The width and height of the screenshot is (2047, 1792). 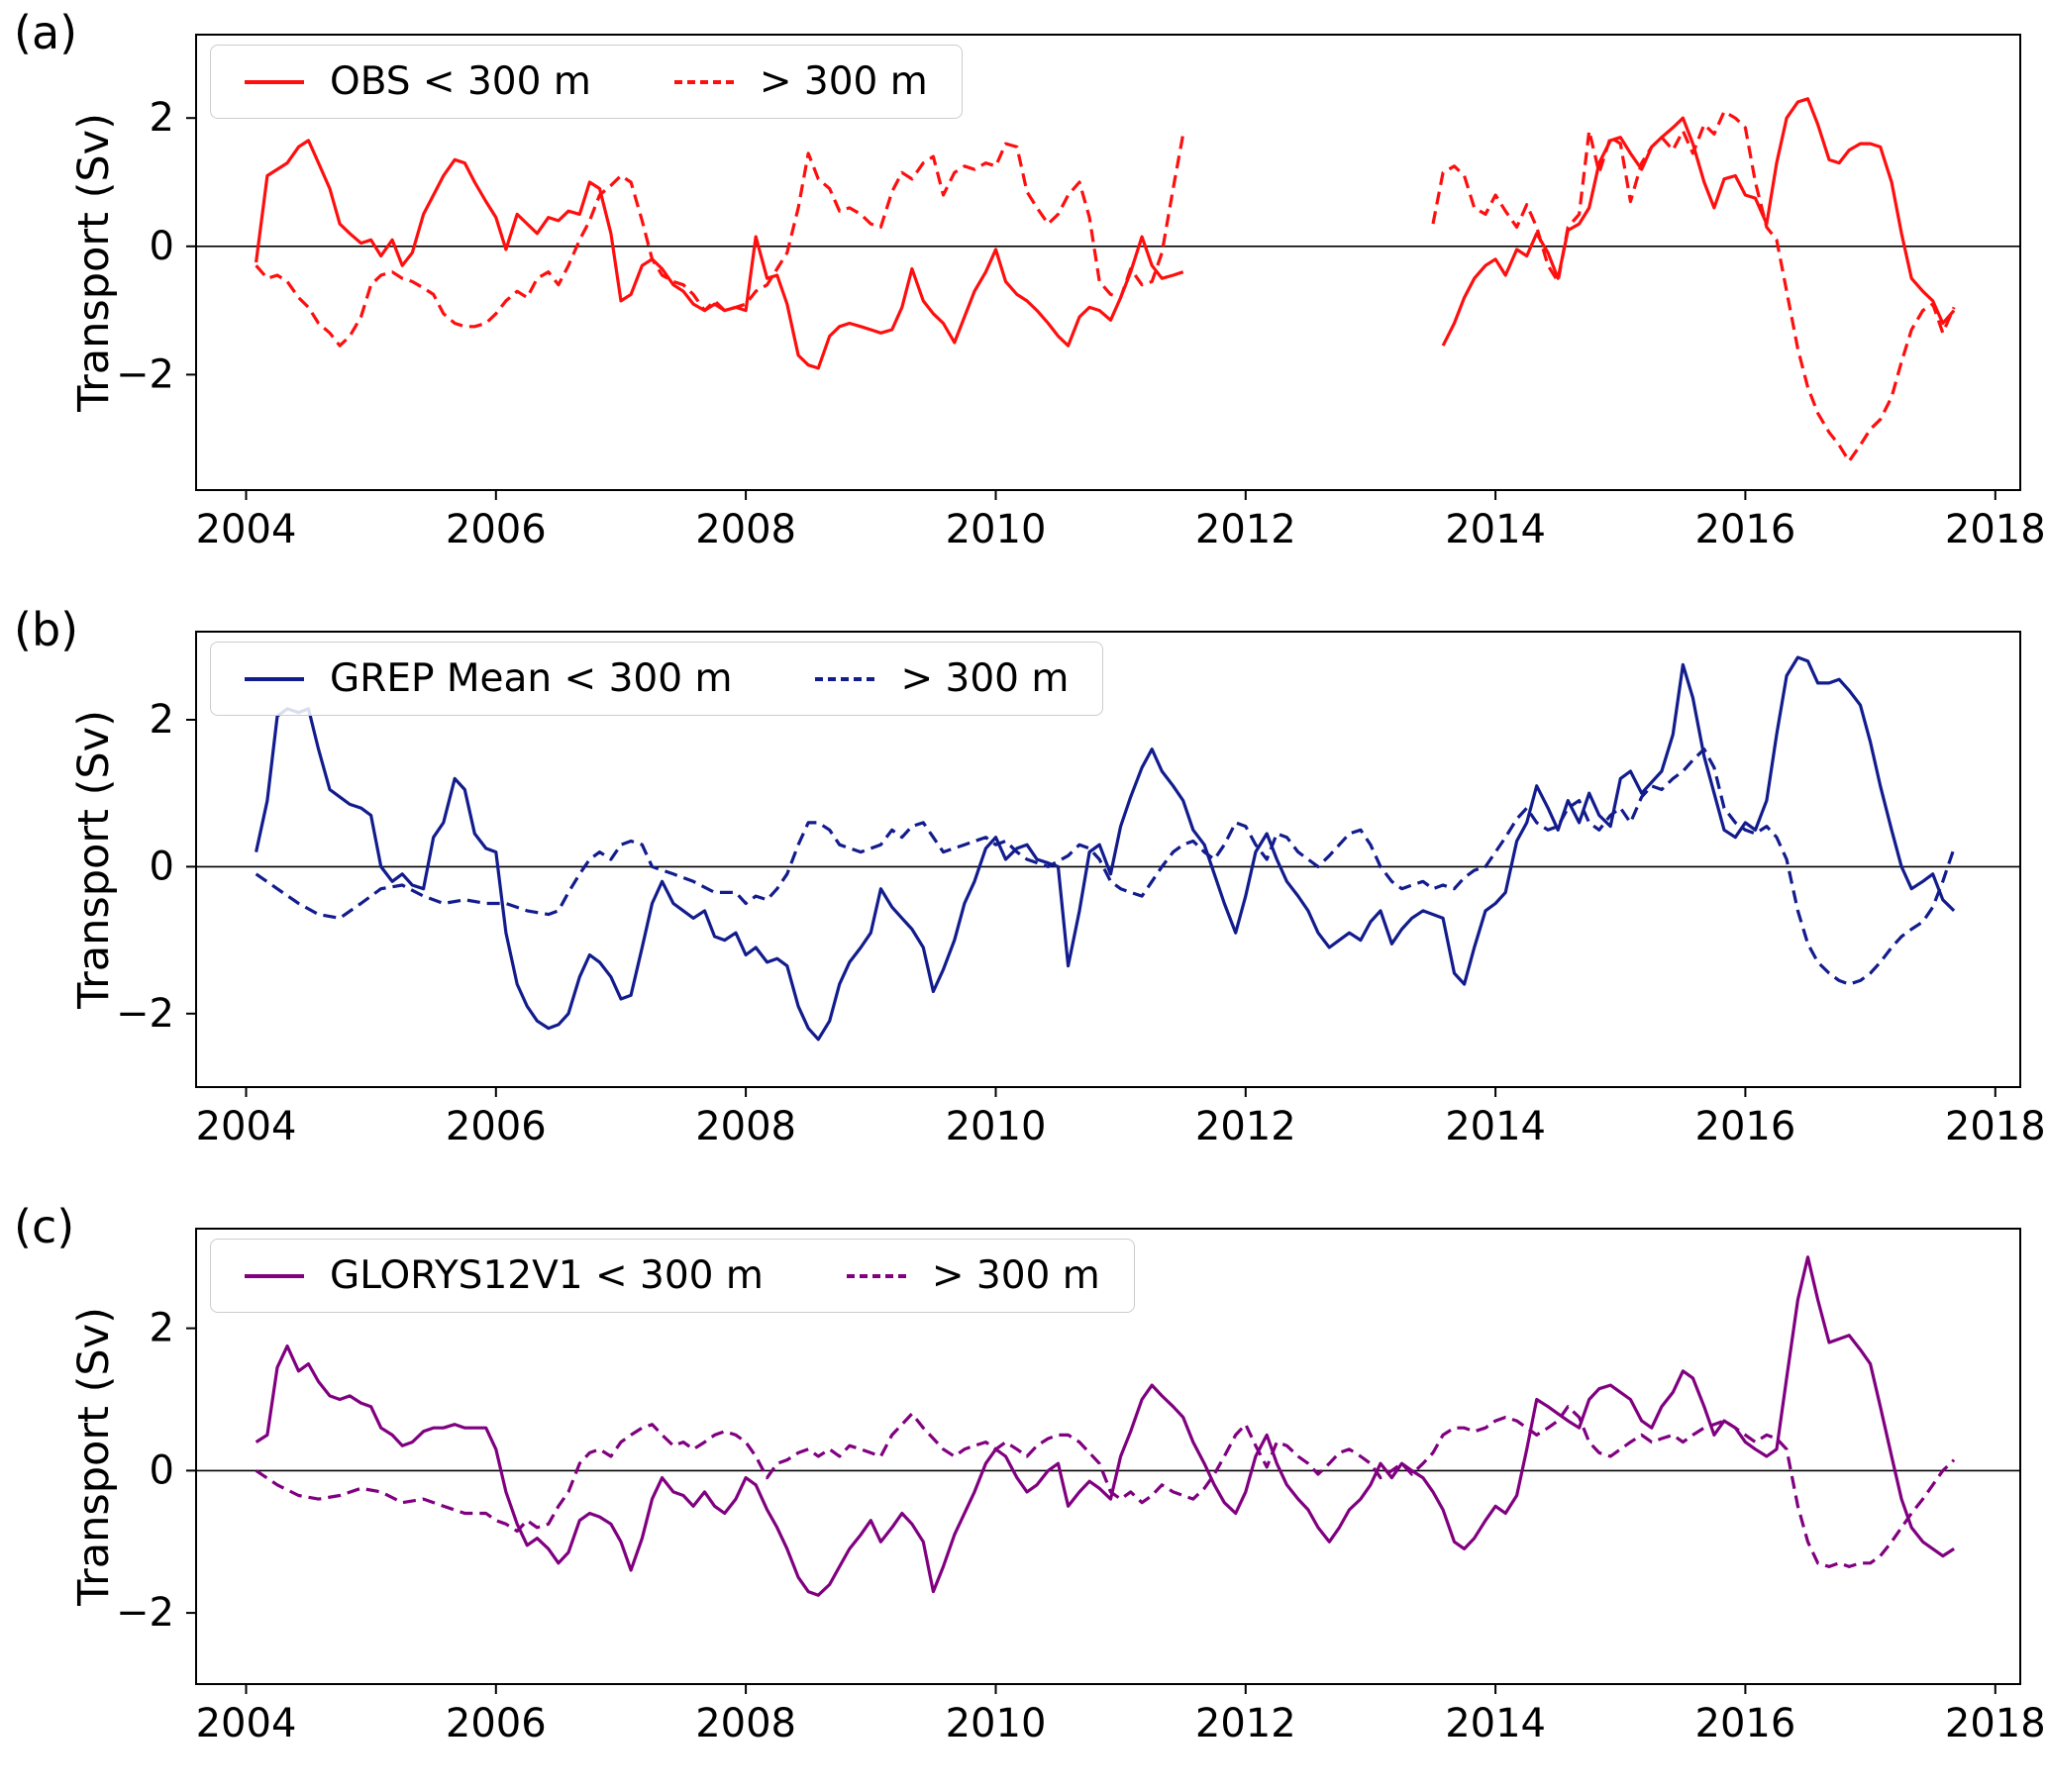 I want to click on legend-entry-obs-upper: OBS < 300 m, so click(x=418, y=81).